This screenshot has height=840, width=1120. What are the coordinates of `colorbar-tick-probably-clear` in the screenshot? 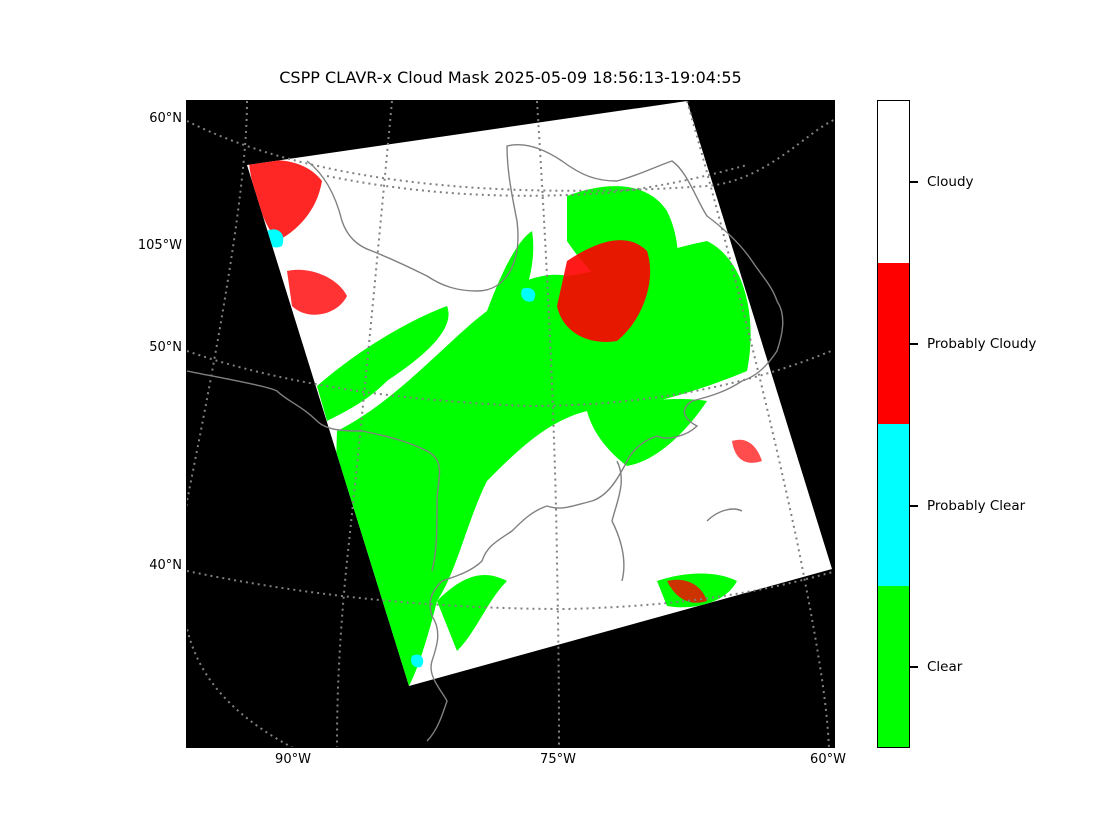 It's located at (914, 506).